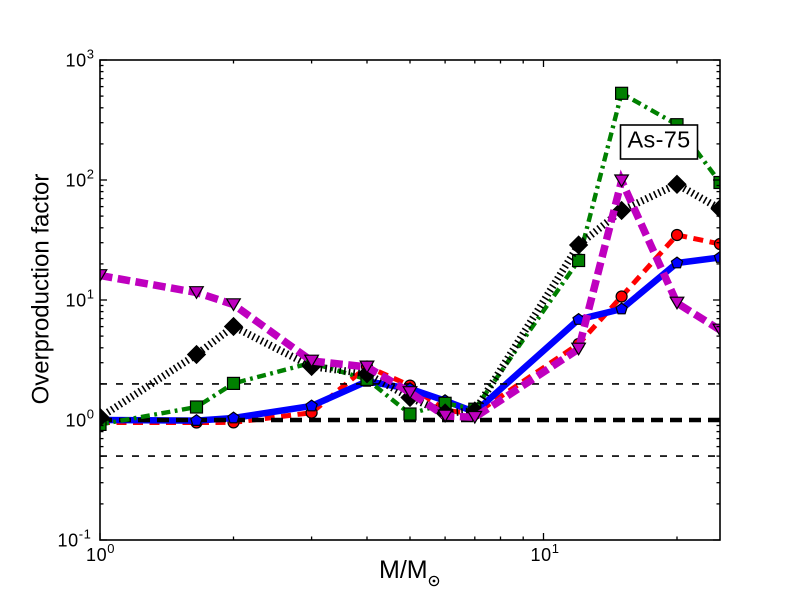 This screenshot has width=800, height=600. I want to click on svg-text: As-75, so click(659, 140).